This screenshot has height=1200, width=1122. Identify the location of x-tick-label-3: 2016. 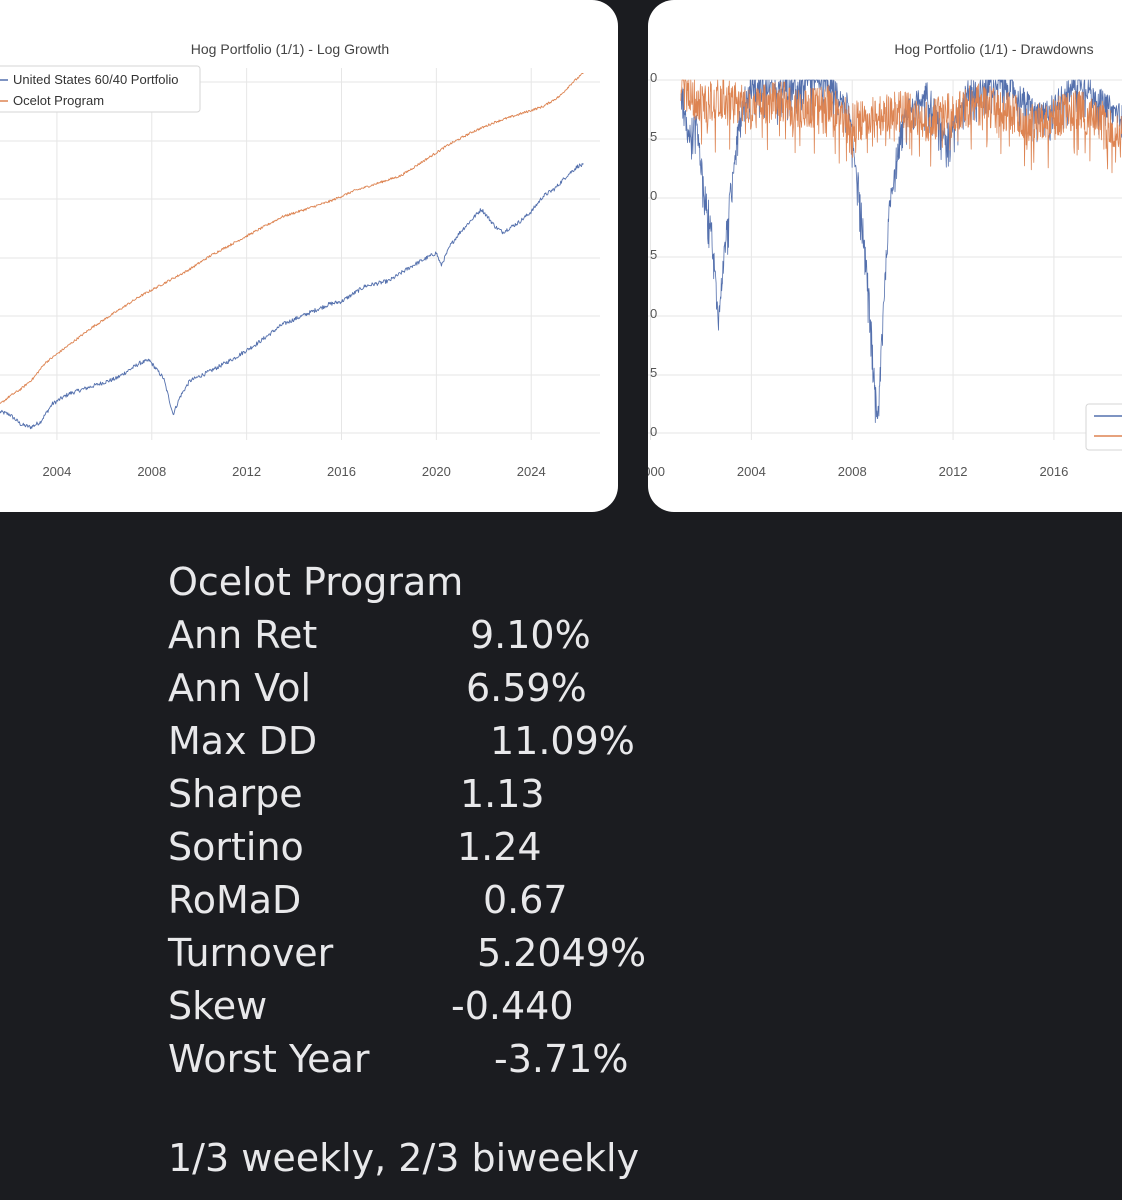
(341, 471).